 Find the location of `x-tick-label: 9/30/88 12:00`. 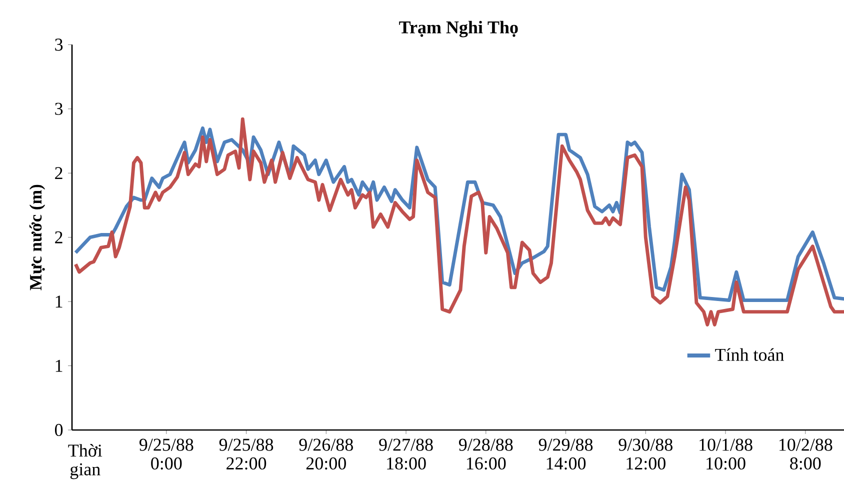

x-tick-label: 9/30/88 12:00 is located at coordinates (645, 454).